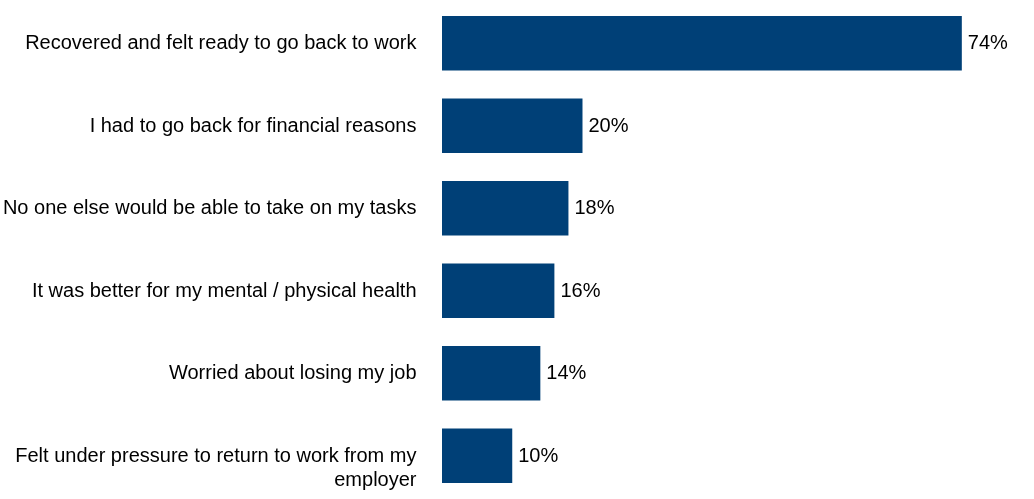 The height and width of the screenshot is (499, 1034). Describe the element at coordinates (221, 42) in the screenshot. I see `y-tick-label: Recovered and felt ready to go back to work` at that location.